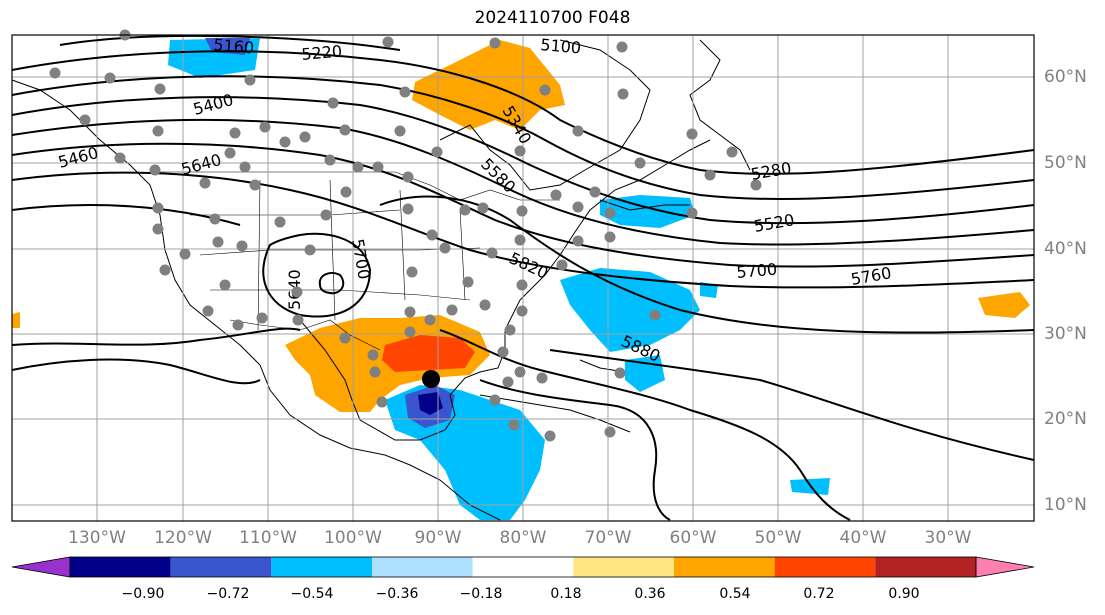 Image resolution: width=1105 pixels, height=615 pixels. Describe the element at coordinates (431, 379) in the screenshot. I see `storm-center-marker` at that location.